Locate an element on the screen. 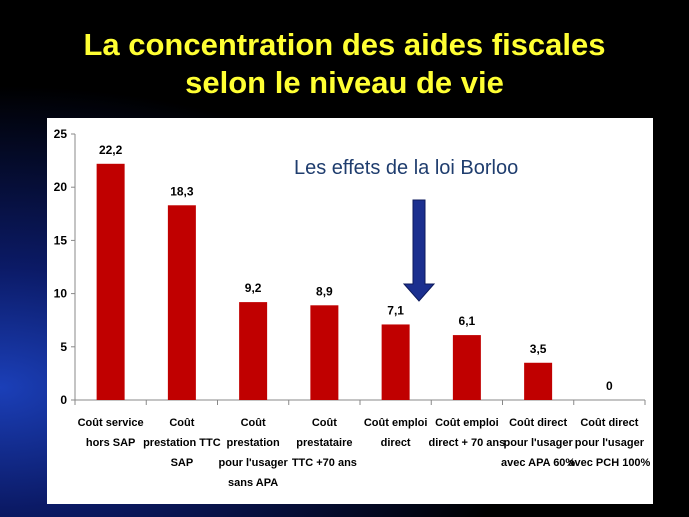 The image size is (689, 517). chart-annotation: Les effets de la loi Borloo is located at coordinates (406, 168).